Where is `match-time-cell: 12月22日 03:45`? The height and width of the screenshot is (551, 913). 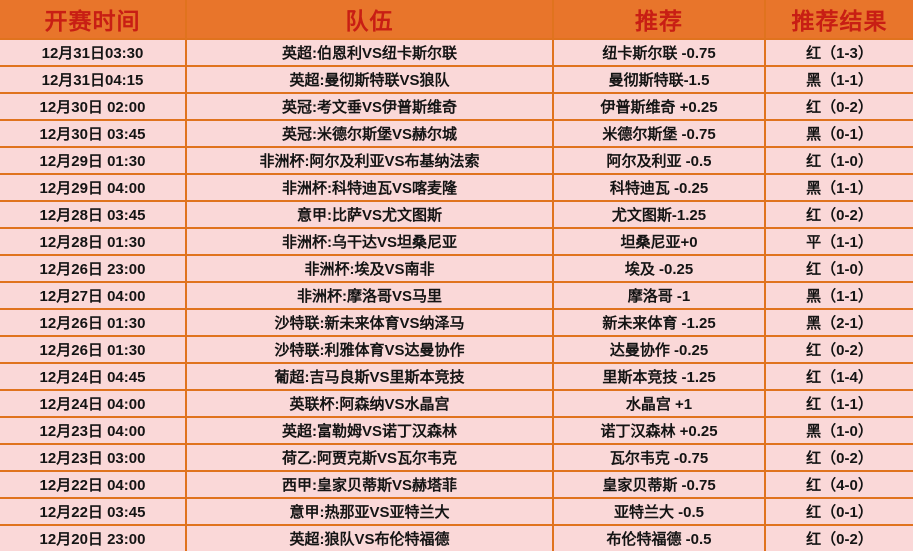
match-time-cell: 12月22日 03:45 is located at coordinates (93, 511).